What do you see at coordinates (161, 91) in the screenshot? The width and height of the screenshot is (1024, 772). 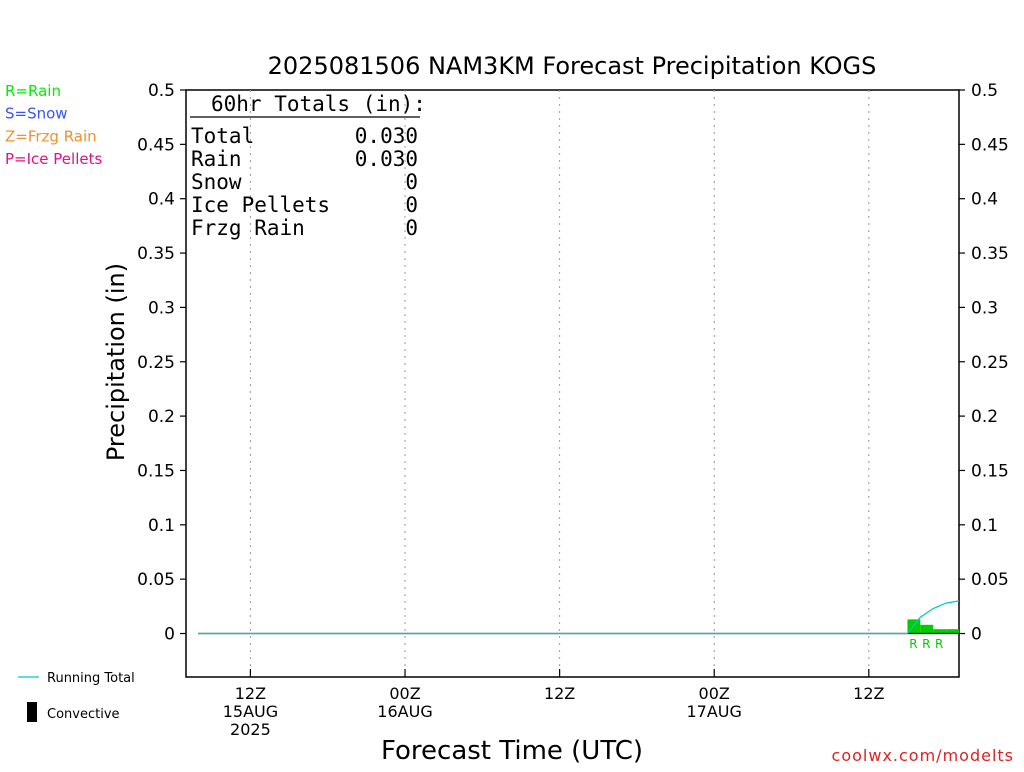 I see `y-tick-label-left: 0.5` at bounding box center [161, 91].